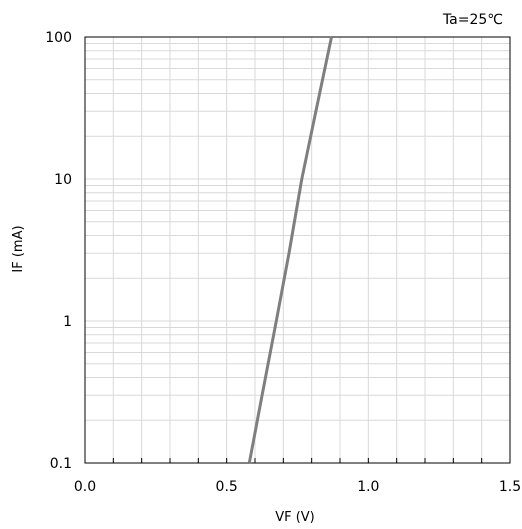  I want to click on y-tick-label: 1, so click(67, 322).